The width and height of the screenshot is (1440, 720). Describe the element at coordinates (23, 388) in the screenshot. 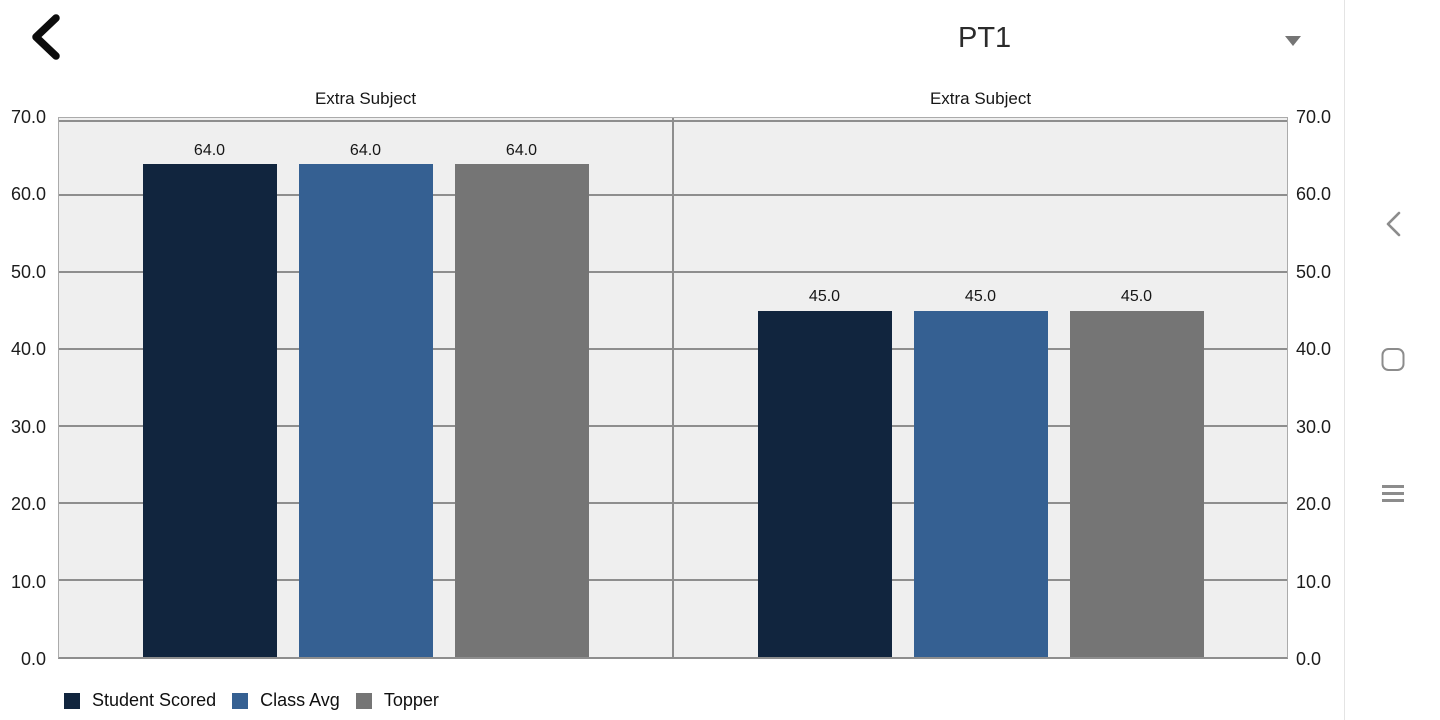

I see `y-axis-left: 70.0 60.0 50.0 40.0 30.0 20.0 10.0 0.0` at that location.